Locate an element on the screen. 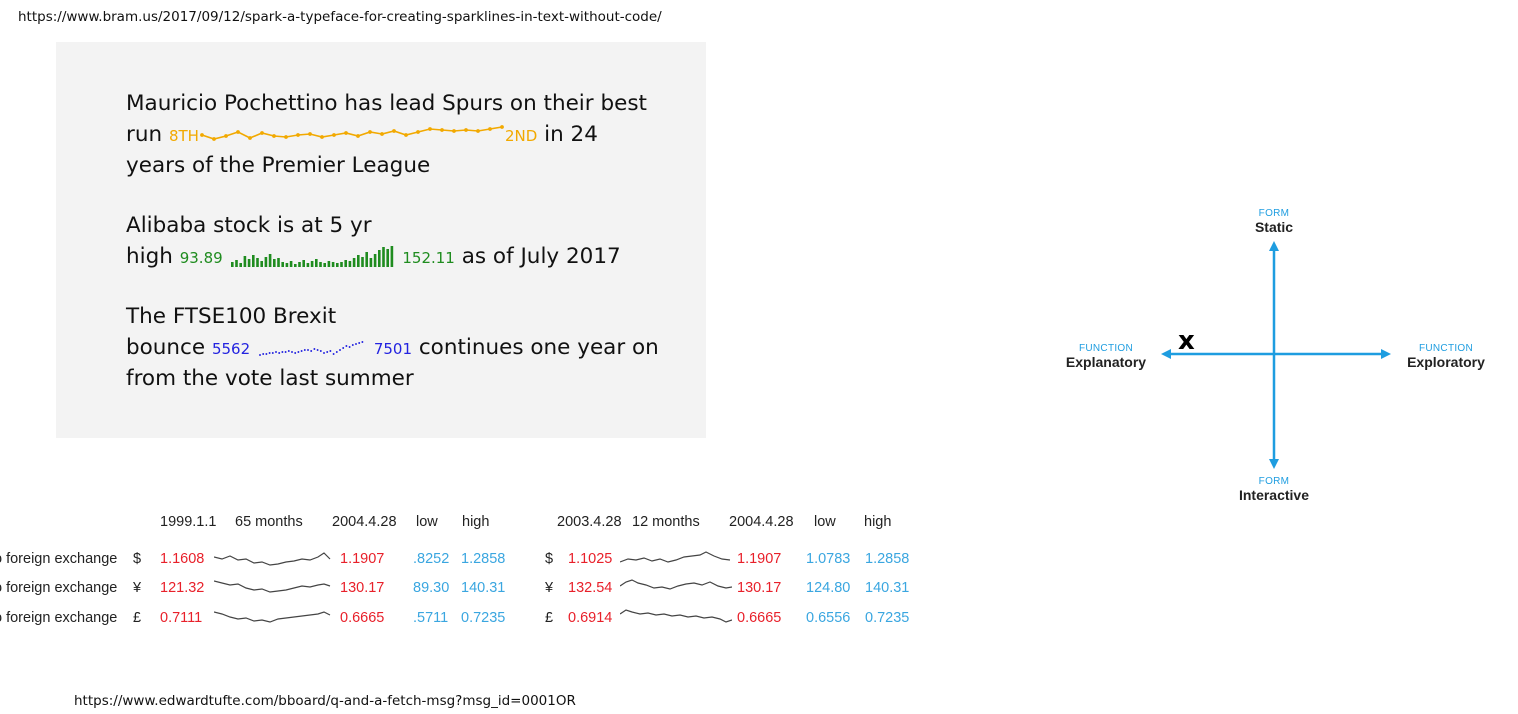  alibaba-after-text: as of July 2017 is located at coordinates (541, 256).